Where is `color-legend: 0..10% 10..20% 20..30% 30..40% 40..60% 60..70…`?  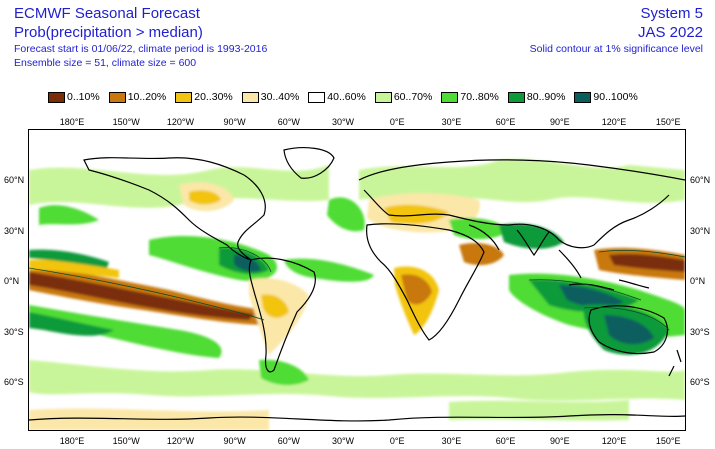 color-legend: 0..10% 10..20% 20..30% 30..40% 40..60% 60..70… is located at coordinates (347, 97).